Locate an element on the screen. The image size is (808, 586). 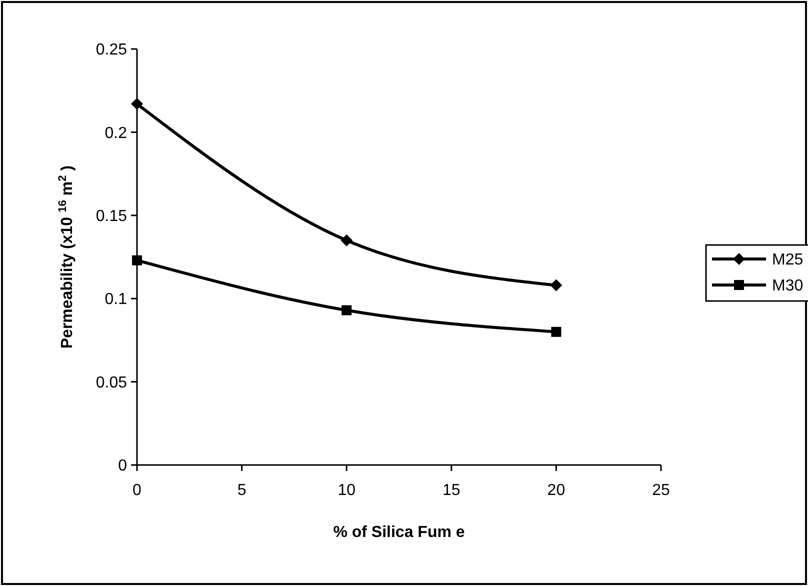
y-tick-label: 0.15 is located at coordinates (112, 216).